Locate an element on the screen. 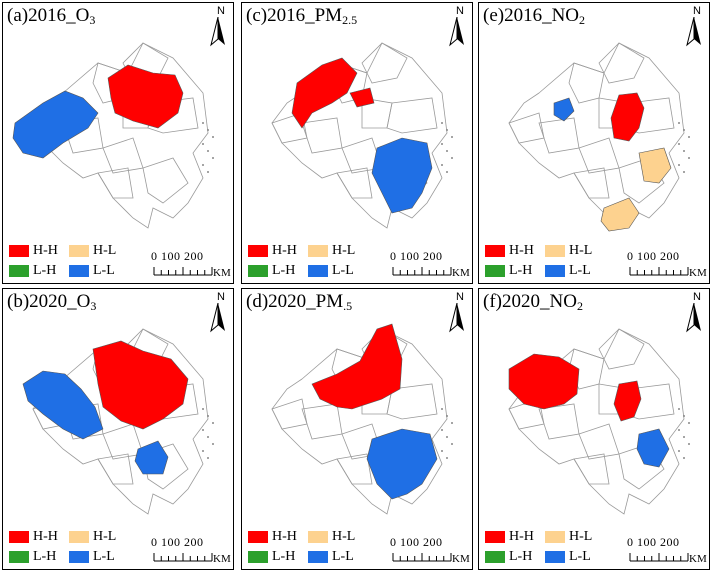 The image size is (715, 572). panel-title-subscript: 2 is located at coordinates (579, 306).